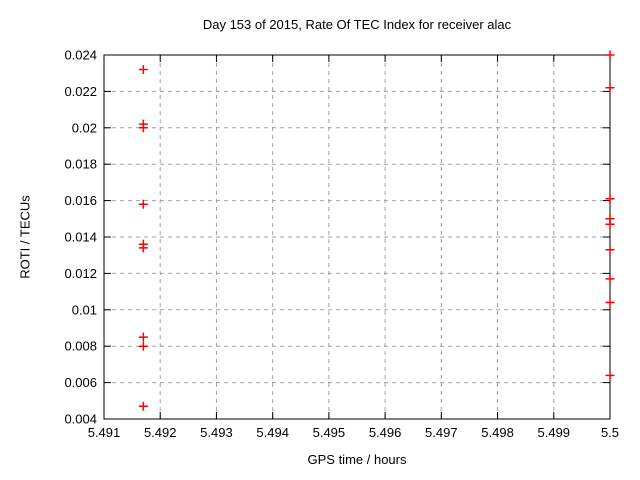 Image resolution: width=640 pixels, height=480 pixels. I want to click on y-tick-label: 0.004, so click(80, 419).